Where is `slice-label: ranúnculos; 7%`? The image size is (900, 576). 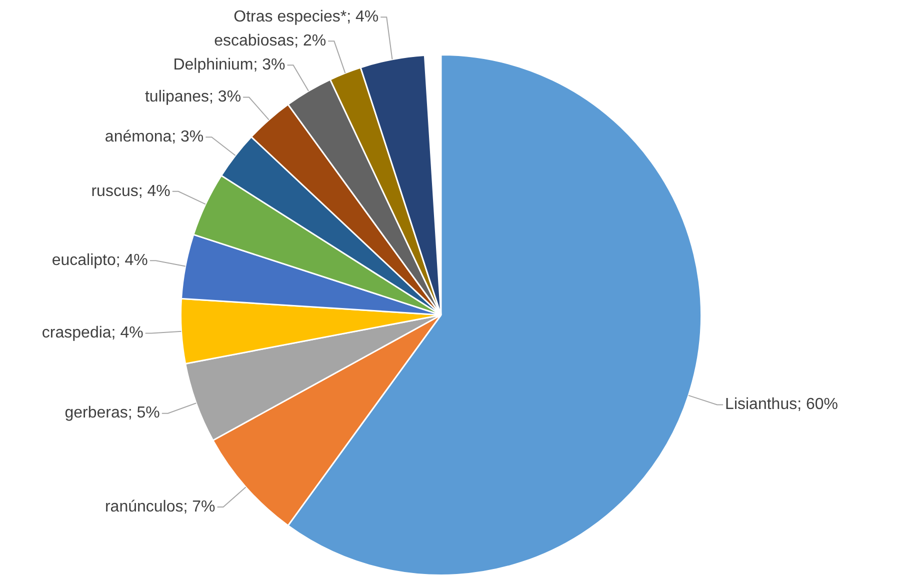
slice-label: ranúnculos; 7% is located at coordinates (160, 507).